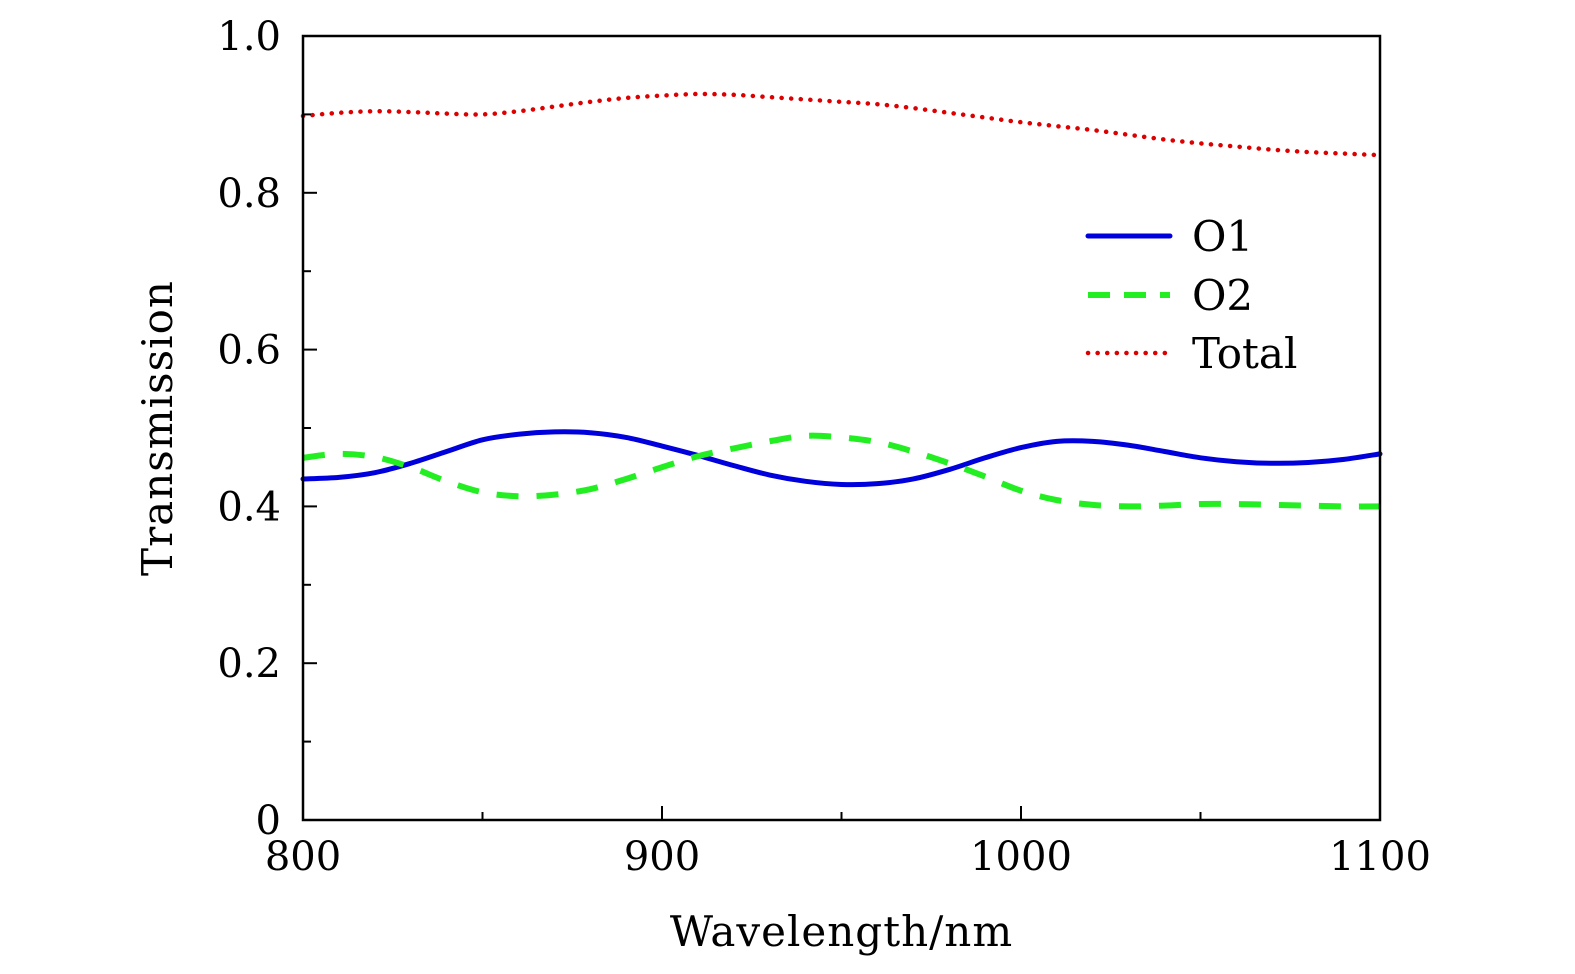  What do you see at coordinates (841, 124) in the screenshot?
I see `series-line-total` at bounding box center [841, 124].